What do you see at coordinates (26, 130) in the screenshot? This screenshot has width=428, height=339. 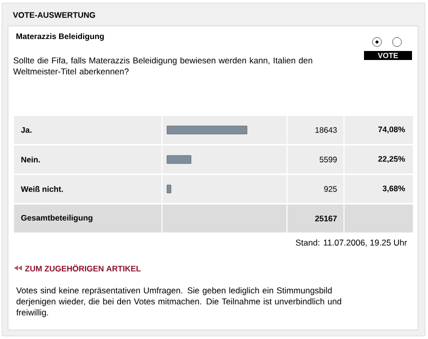 I see `y-tick-label: Ja.` at bounding box center [26, 130].